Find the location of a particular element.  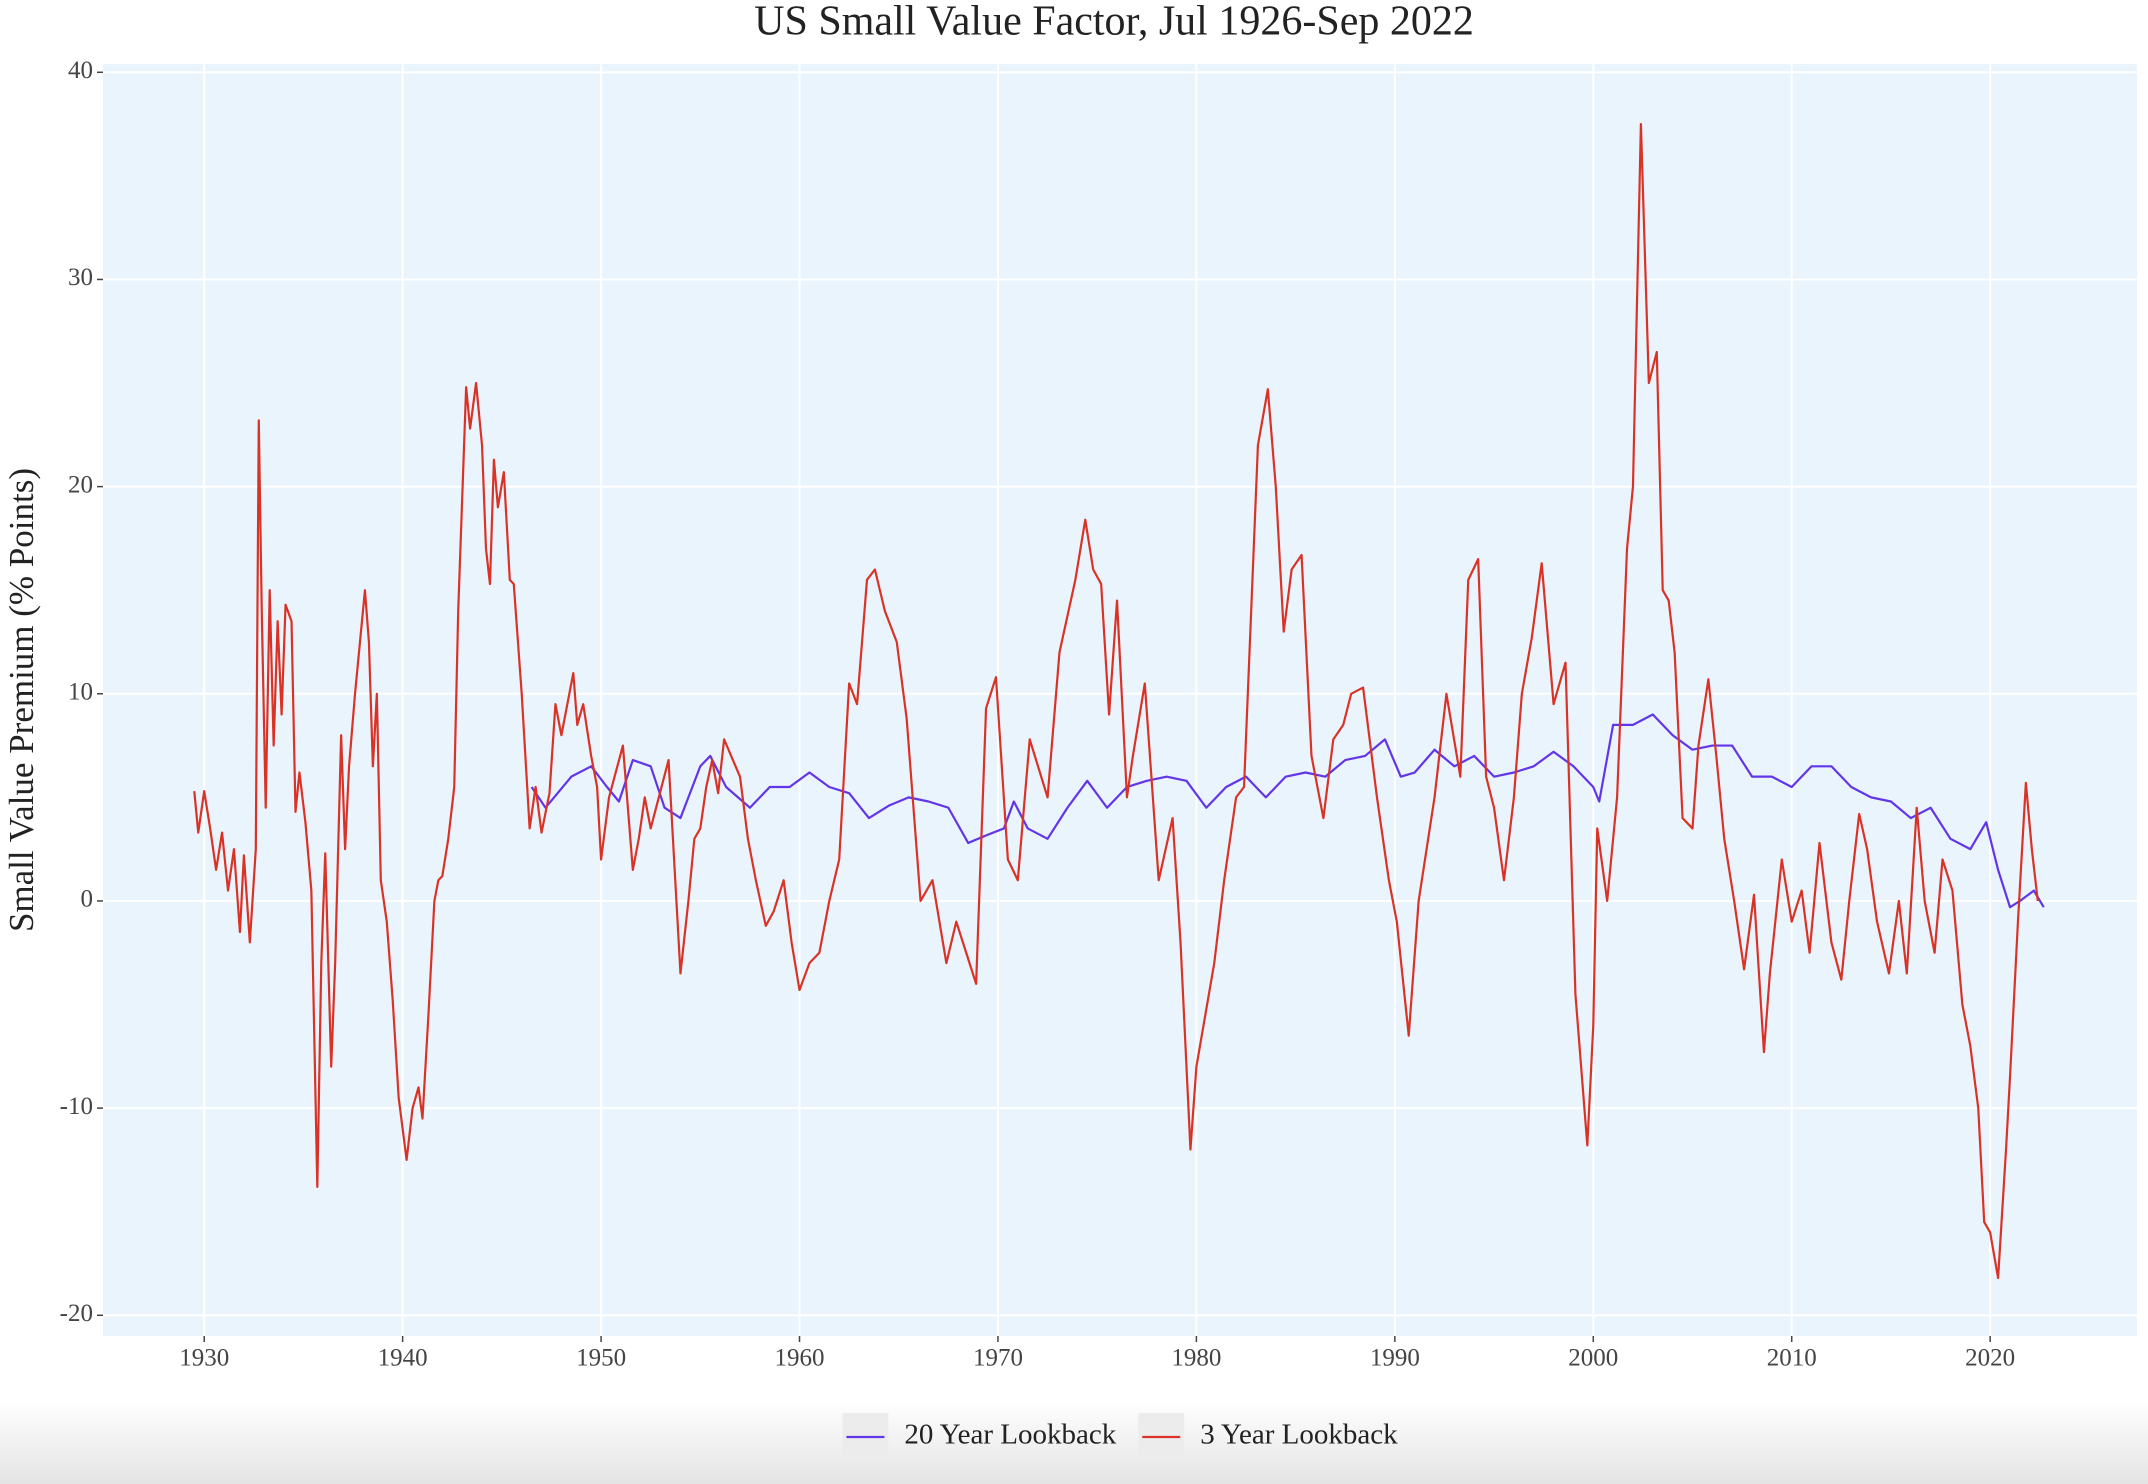

x-tick-label: 2000 is located at coordinates (1593, 1358).